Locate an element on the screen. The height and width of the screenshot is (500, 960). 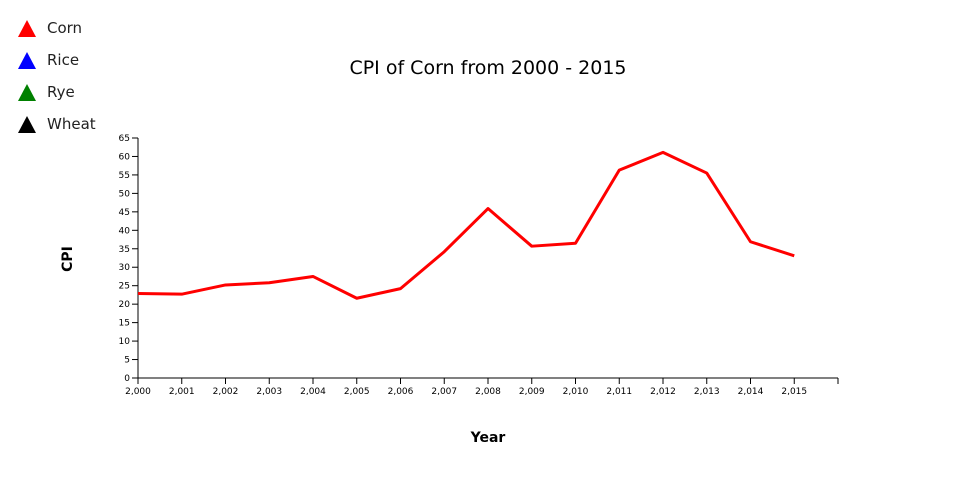
x-tick-label: 2,008 is located at coordinates (488, 392).